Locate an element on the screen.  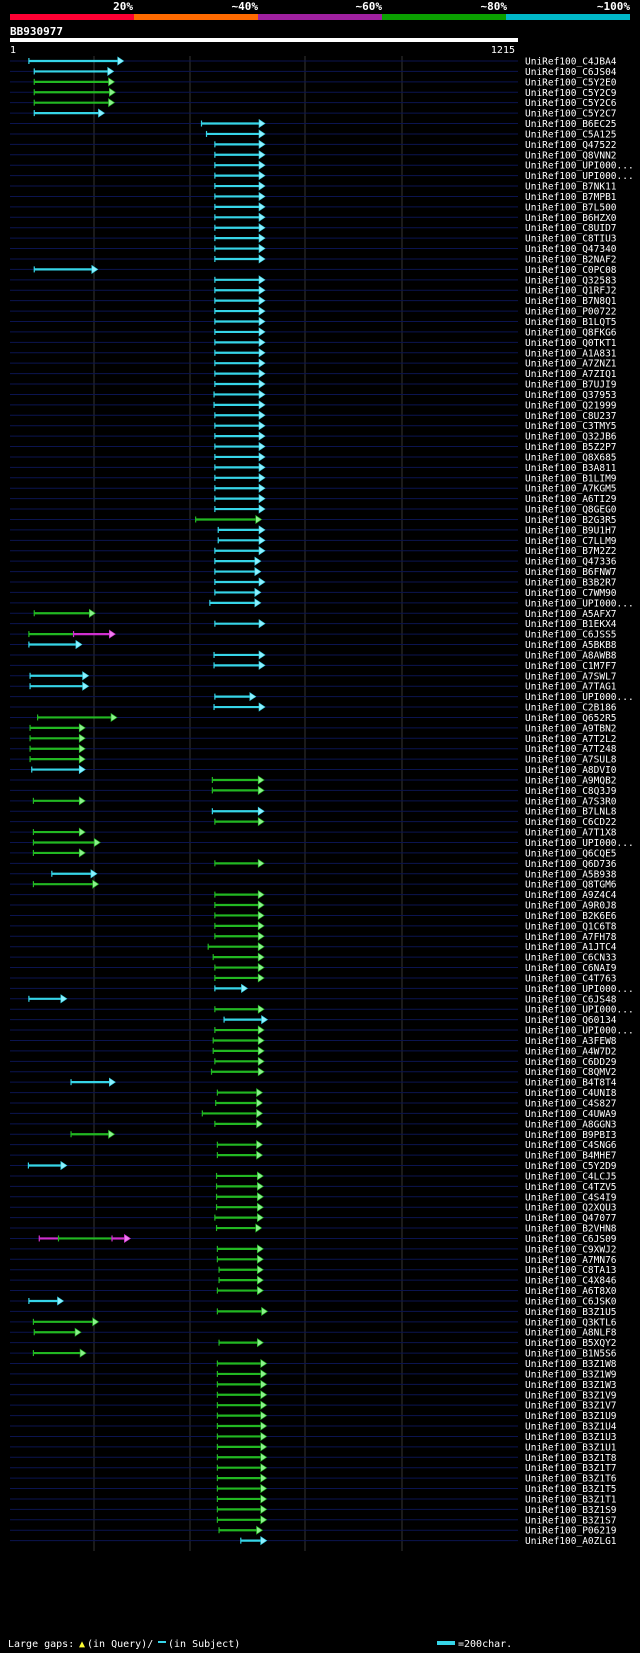
hit-name-link: UniRef100_C4S827 is located at coordinates (571, 1104).